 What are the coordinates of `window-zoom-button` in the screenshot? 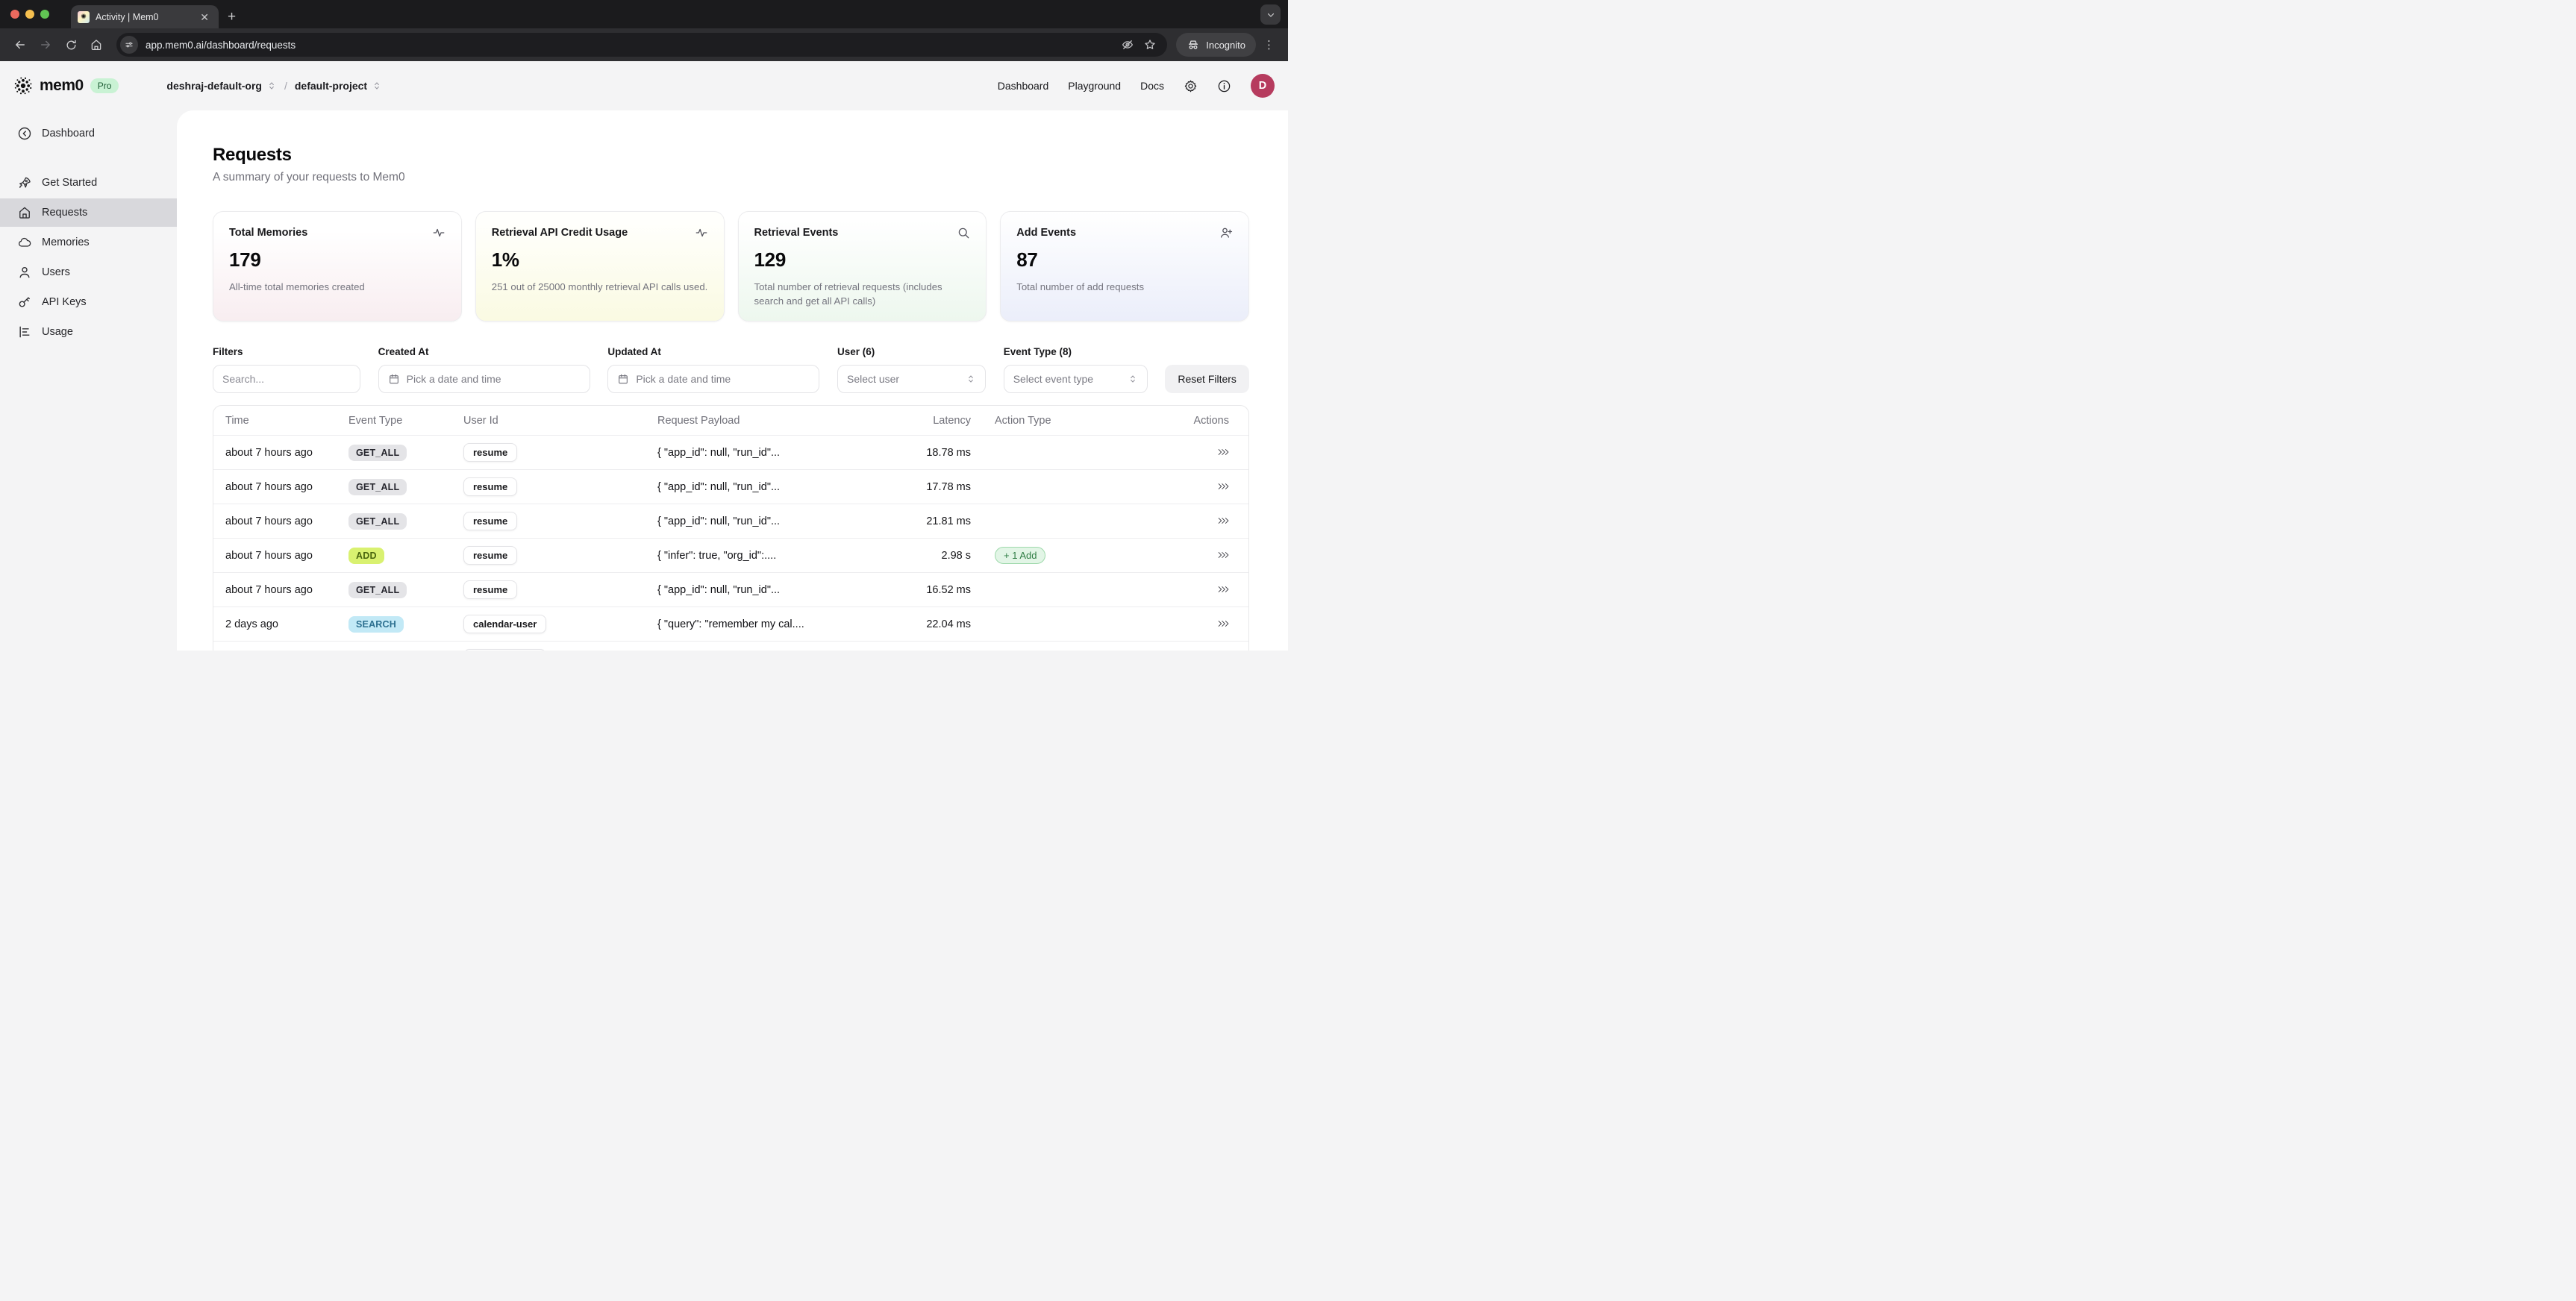 It's located at (44, 14).